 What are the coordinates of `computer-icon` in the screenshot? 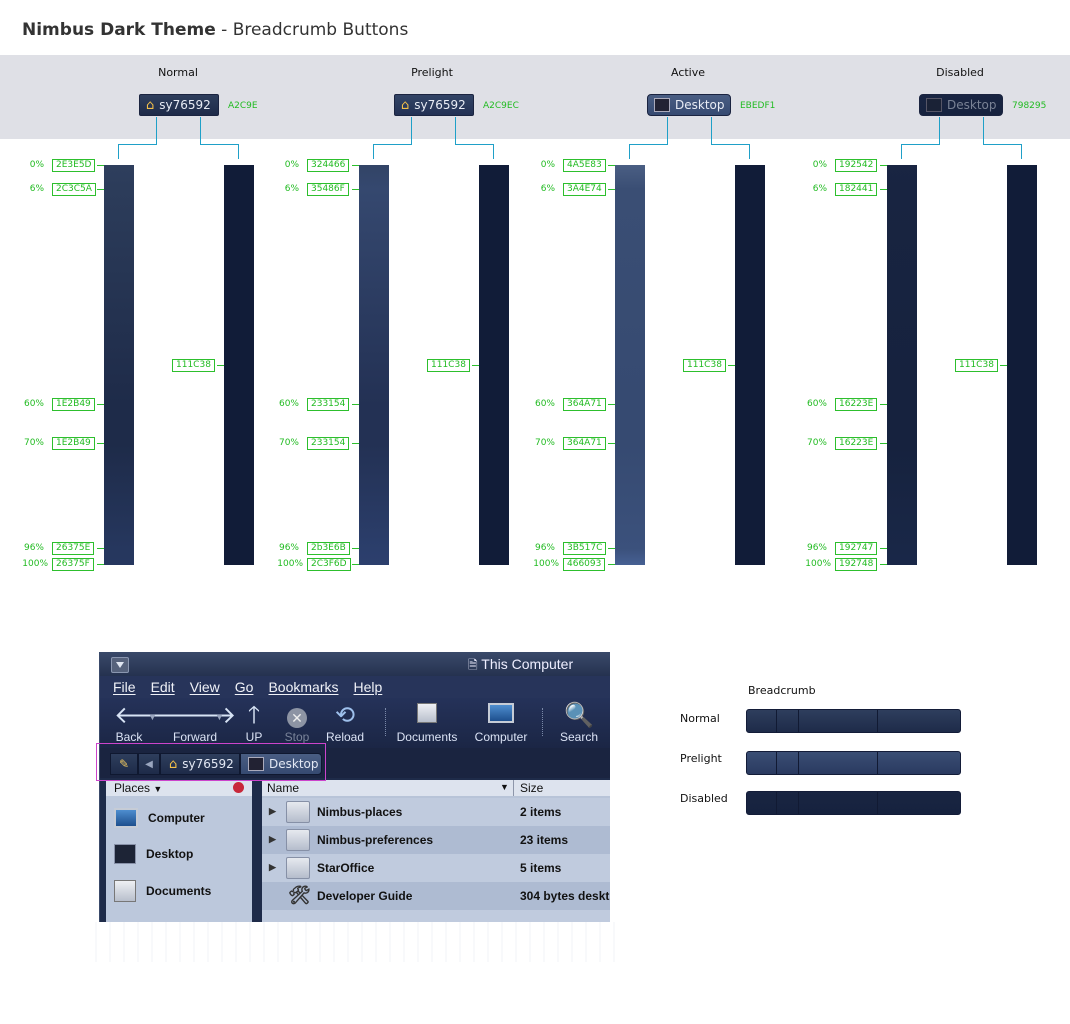 It's located at (126, 818).